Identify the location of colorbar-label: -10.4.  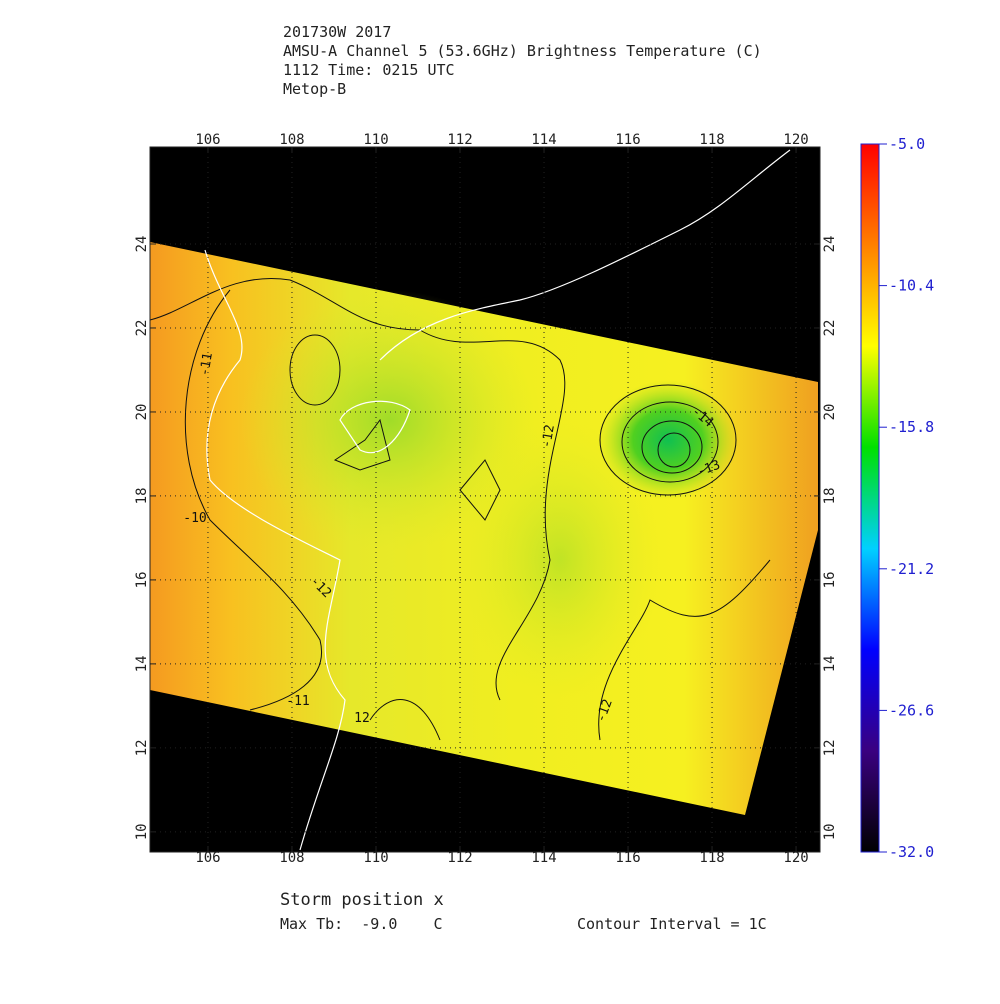
(911, 286).